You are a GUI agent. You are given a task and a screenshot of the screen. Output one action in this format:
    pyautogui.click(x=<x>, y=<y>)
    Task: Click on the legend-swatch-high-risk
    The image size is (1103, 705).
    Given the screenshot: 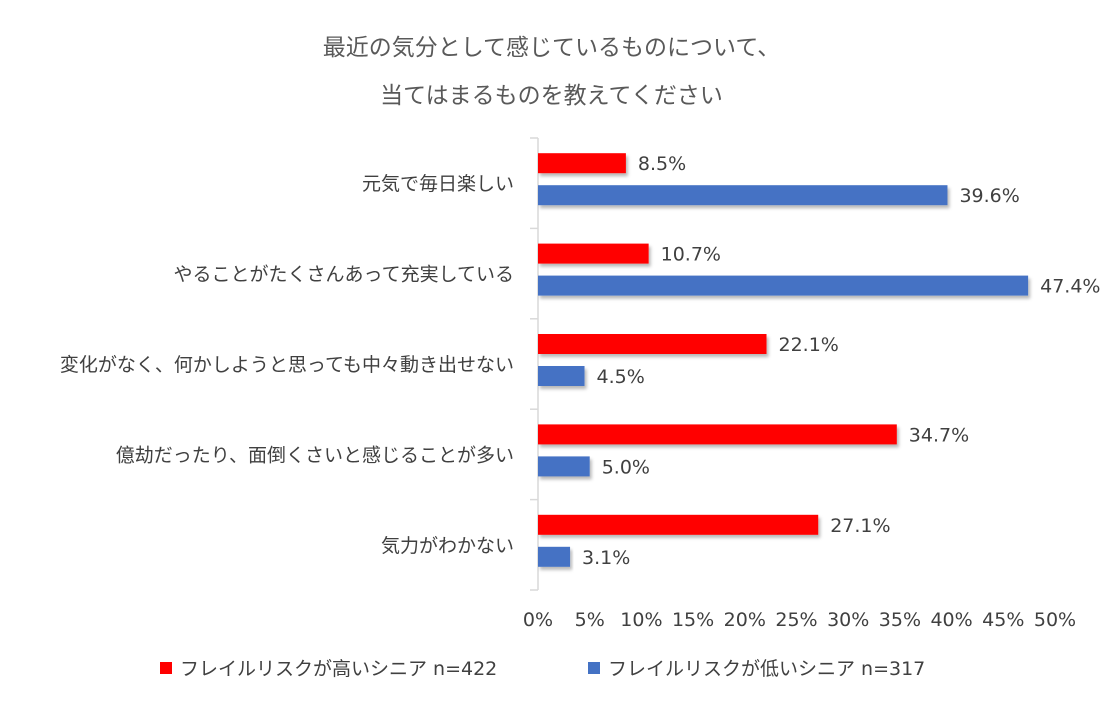 What is the action you would take?
    pyautogui.click(x=166, y=667)
    